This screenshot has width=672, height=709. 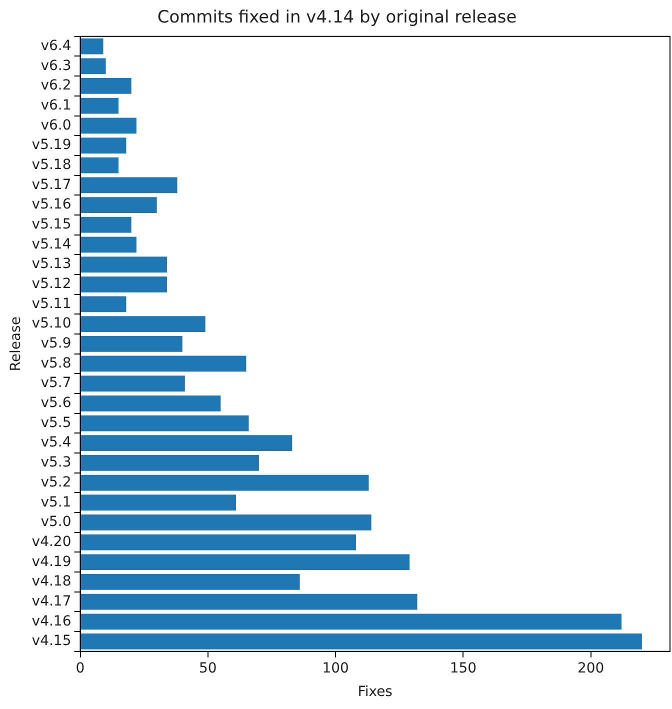 I want to click on y-tick-label: v5.8, so click(x=56, y=363).